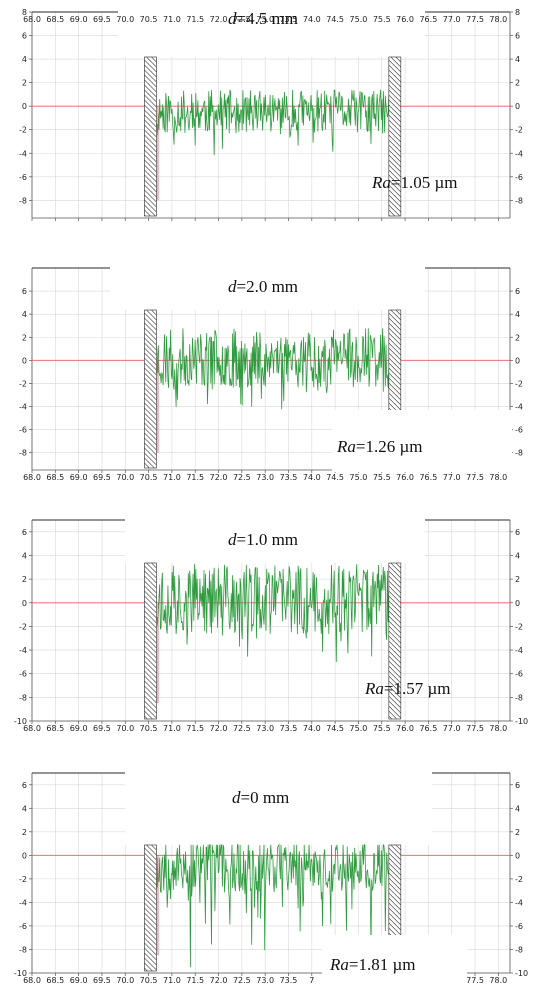 Image resolution: width=538 pixels, height=997 pixels. Describe the element at coordinates (102, 477) in the screenshot. I see `x-tick-label: 69.5` at that location.